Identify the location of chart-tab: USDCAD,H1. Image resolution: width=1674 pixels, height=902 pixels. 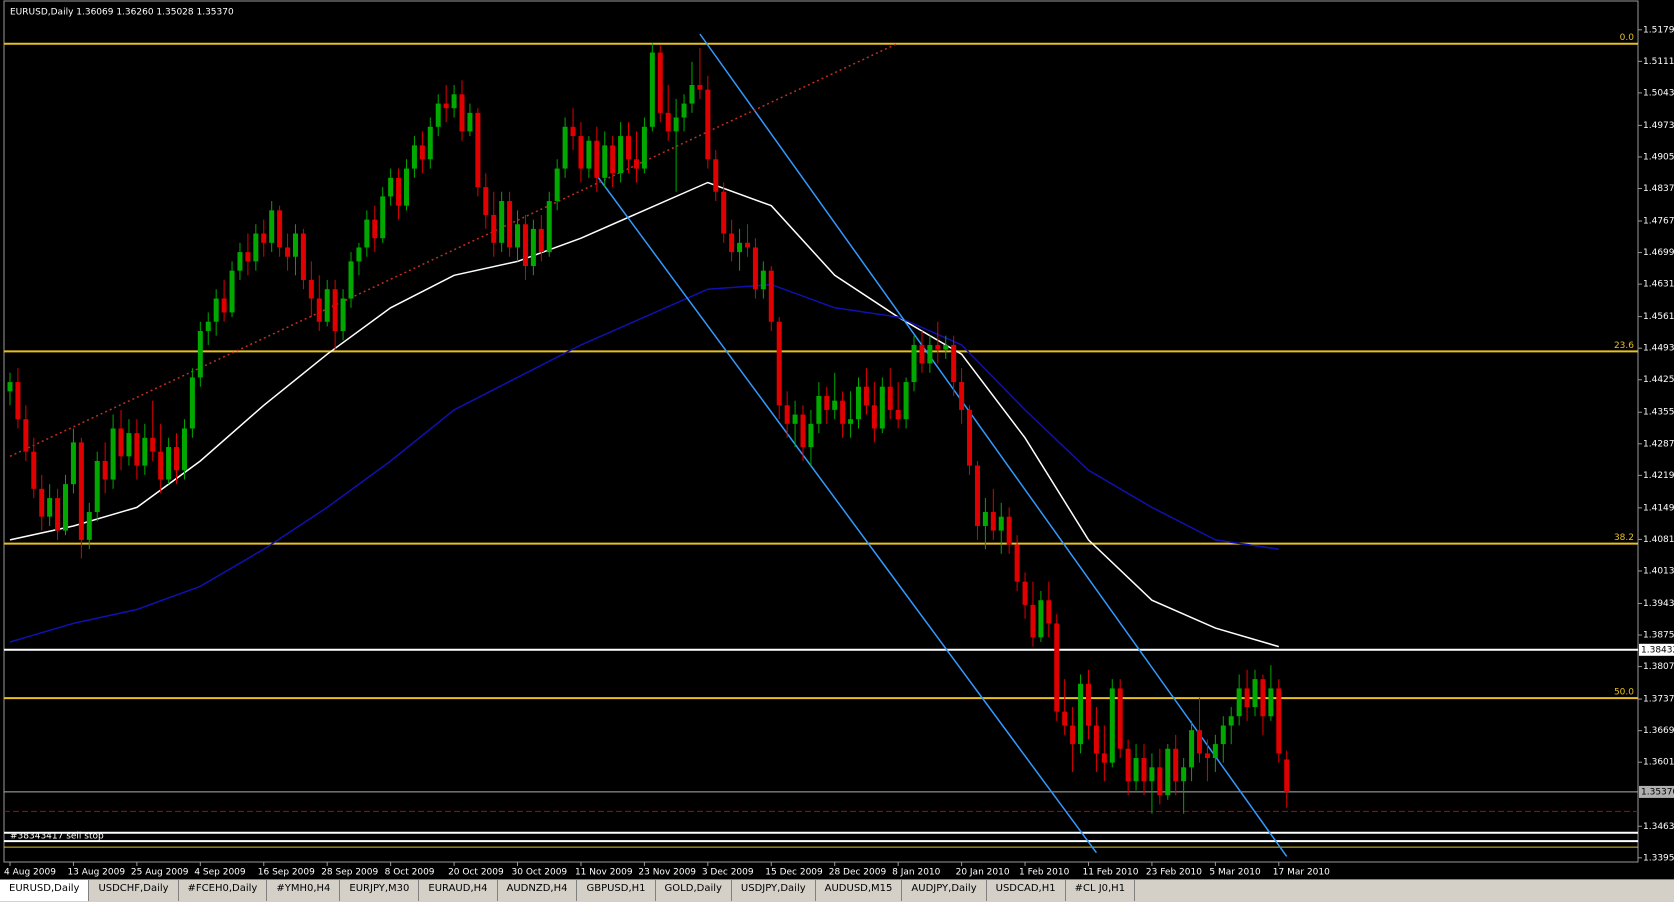
(1026, 890).